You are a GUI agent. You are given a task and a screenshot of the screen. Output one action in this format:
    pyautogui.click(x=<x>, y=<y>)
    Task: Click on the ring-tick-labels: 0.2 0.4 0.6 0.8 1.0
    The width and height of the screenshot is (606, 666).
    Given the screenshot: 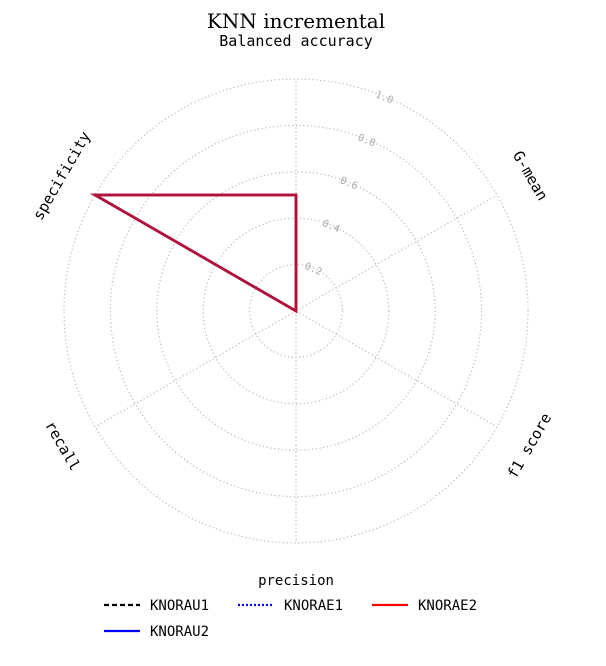 What is the action you would take?
    pyautogui.click(x=349, y=184)
    